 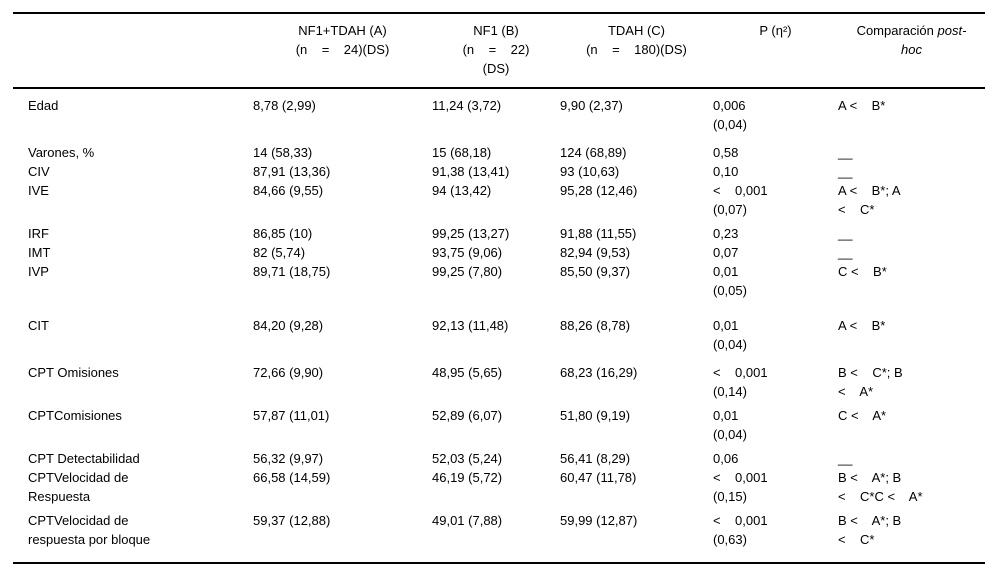 What do you see at coordinates (288, 372) in the screenshot?
I see `cell-nf1-tdah: 72,66 (9,90)` at bounding box center [288, 372].